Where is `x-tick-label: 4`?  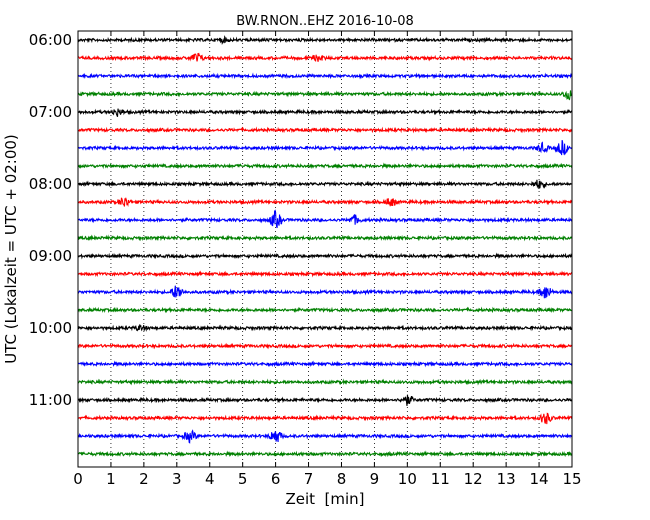 x-tick-label: 4 is located at coordinates (210, 479).